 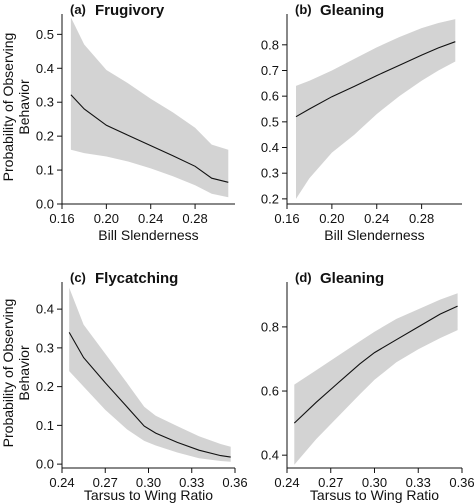 What do you see at coordinates (303, 277) in the screenshot?
I see `panel-label: (d)` at bounding box center [303, 277].